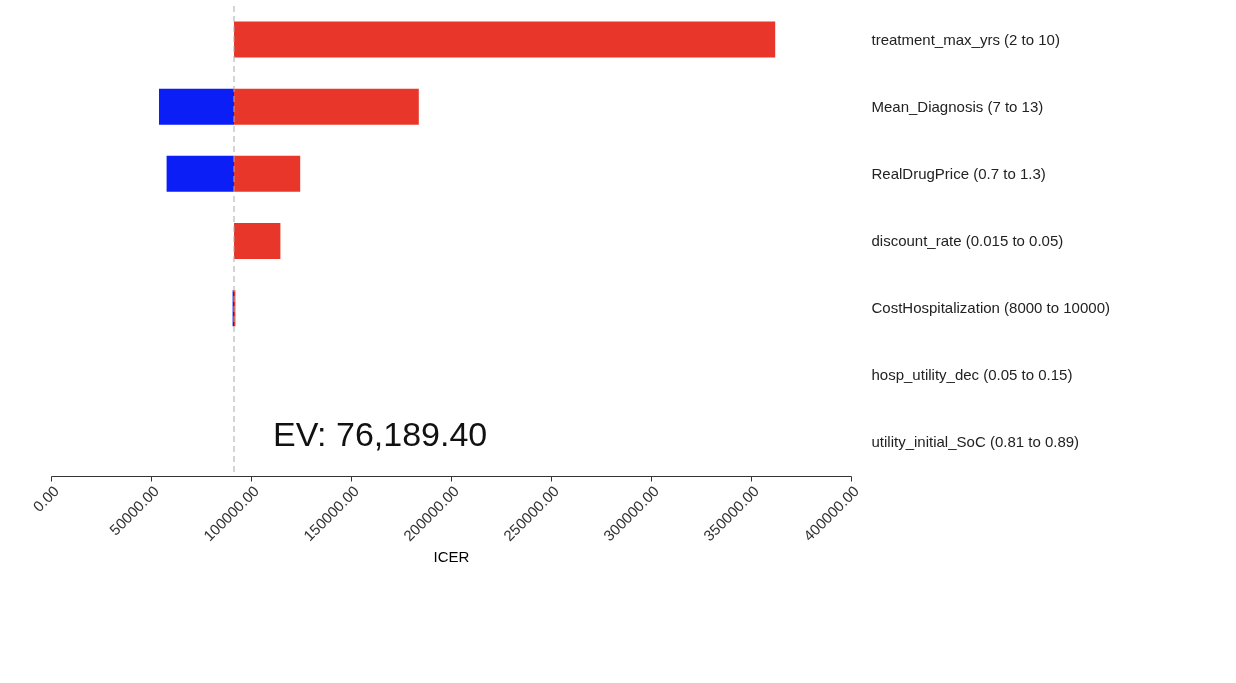 The height and width of the screenshot is (683, 1236). What do you see at coordinates (967, 240) in the screenshot?
I see `y-tick-label: discount_rate (0.015 to 0.05)` at bounding box center [967, 240].